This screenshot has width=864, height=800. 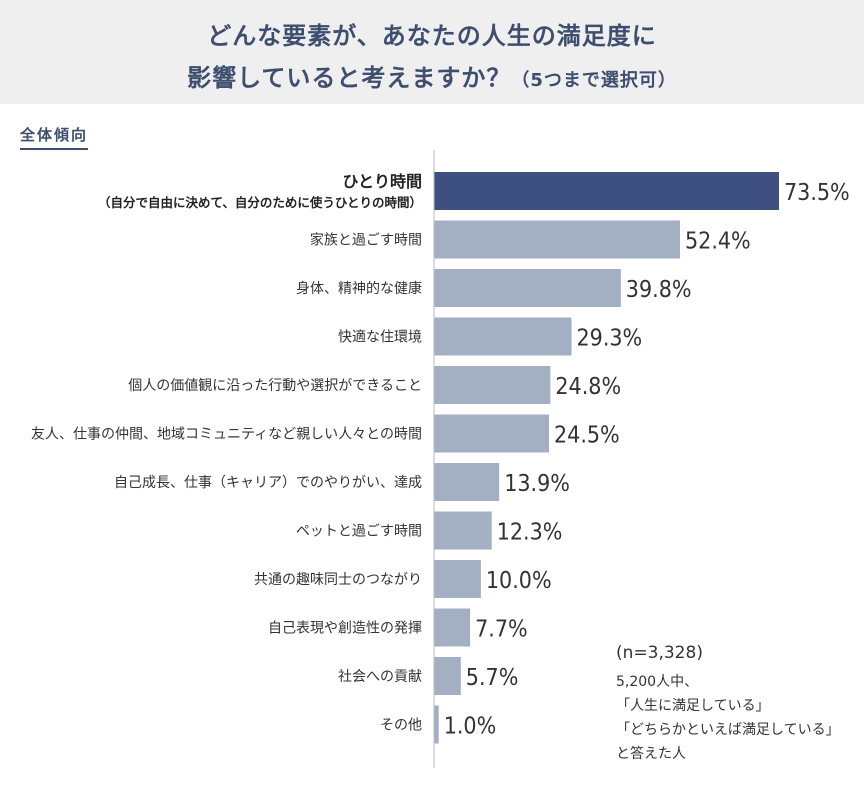 I want to click on category-label-7: ペットと過ごす時間, so click(x=359, y=532).